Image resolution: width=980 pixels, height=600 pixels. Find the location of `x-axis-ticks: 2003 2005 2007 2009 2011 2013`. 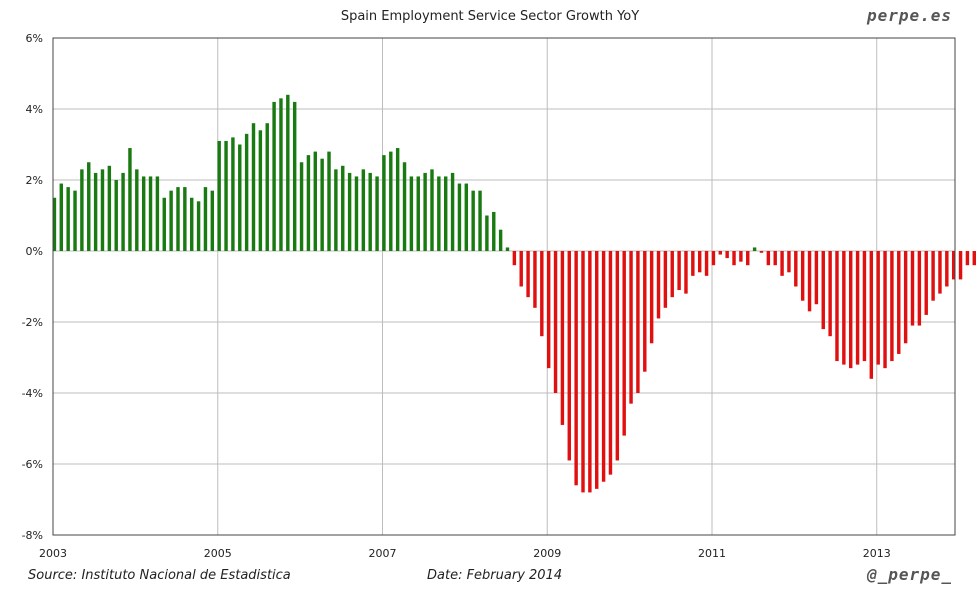

x-axis-ticks: 2003 2005 2007 2009 2011 2013 is located at coordinates (465, 553).